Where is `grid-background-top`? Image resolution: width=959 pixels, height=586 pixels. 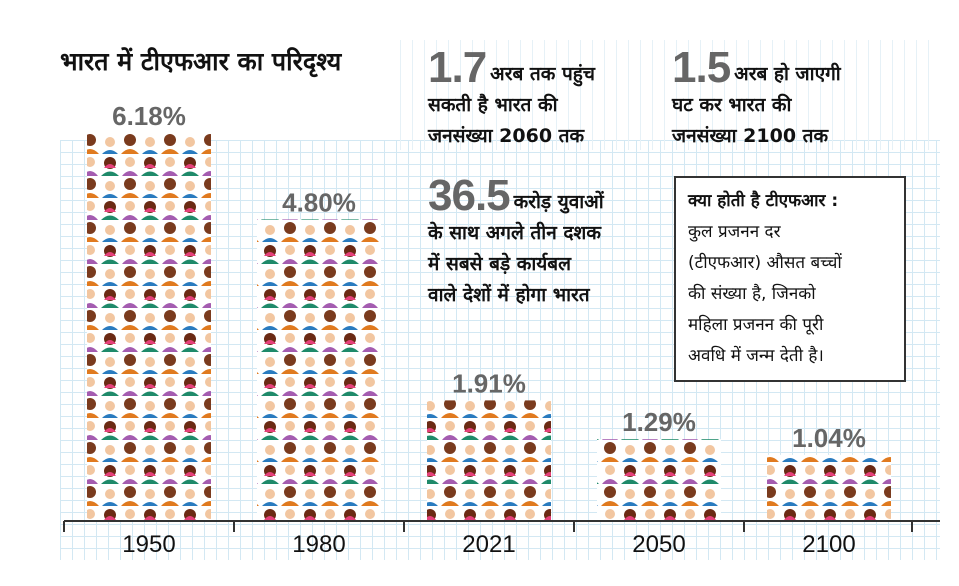 grid-background-top is located at coordinates (670, 95).